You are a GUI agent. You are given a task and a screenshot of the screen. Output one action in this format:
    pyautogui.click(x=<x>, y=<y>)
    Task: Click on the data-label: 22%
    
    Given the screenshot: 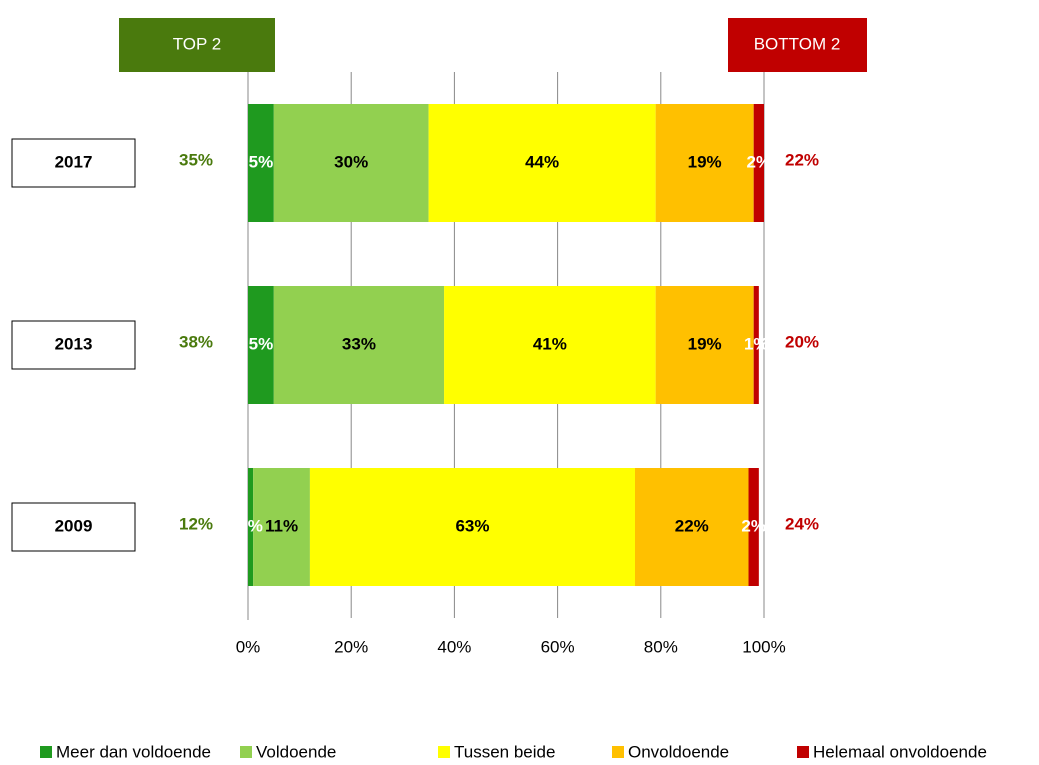 What is the action you would take?
    pyautogui.click(x=692, y=525)
    